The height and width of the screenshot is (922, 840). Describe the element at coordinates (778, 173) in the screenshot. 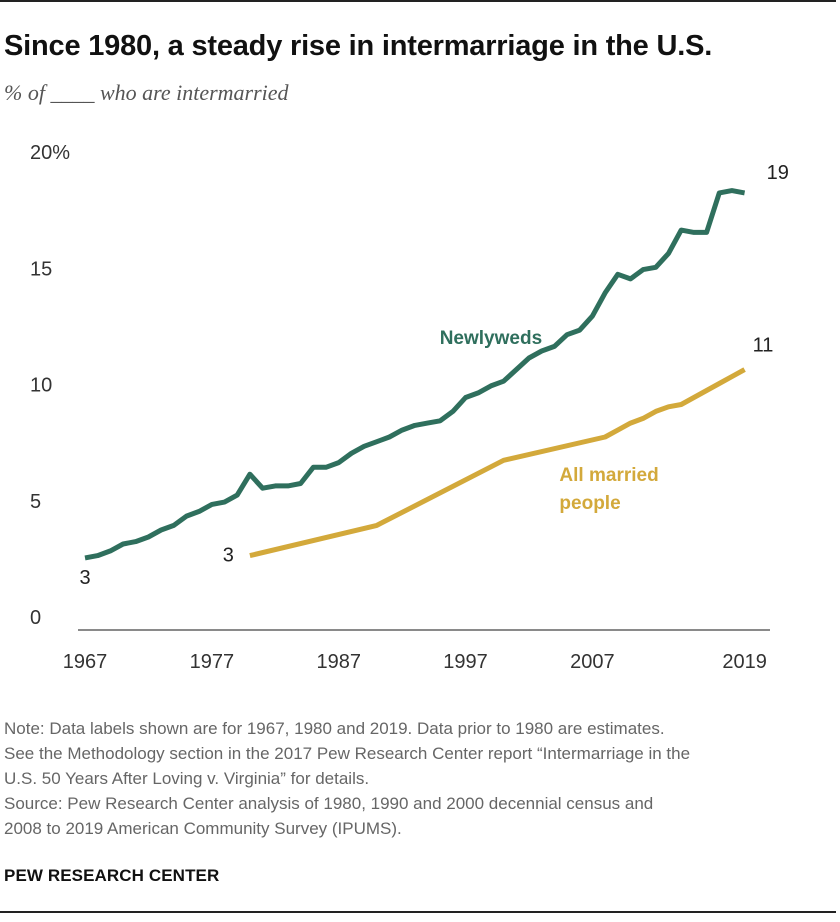

I see `data-label: 19` at that location.